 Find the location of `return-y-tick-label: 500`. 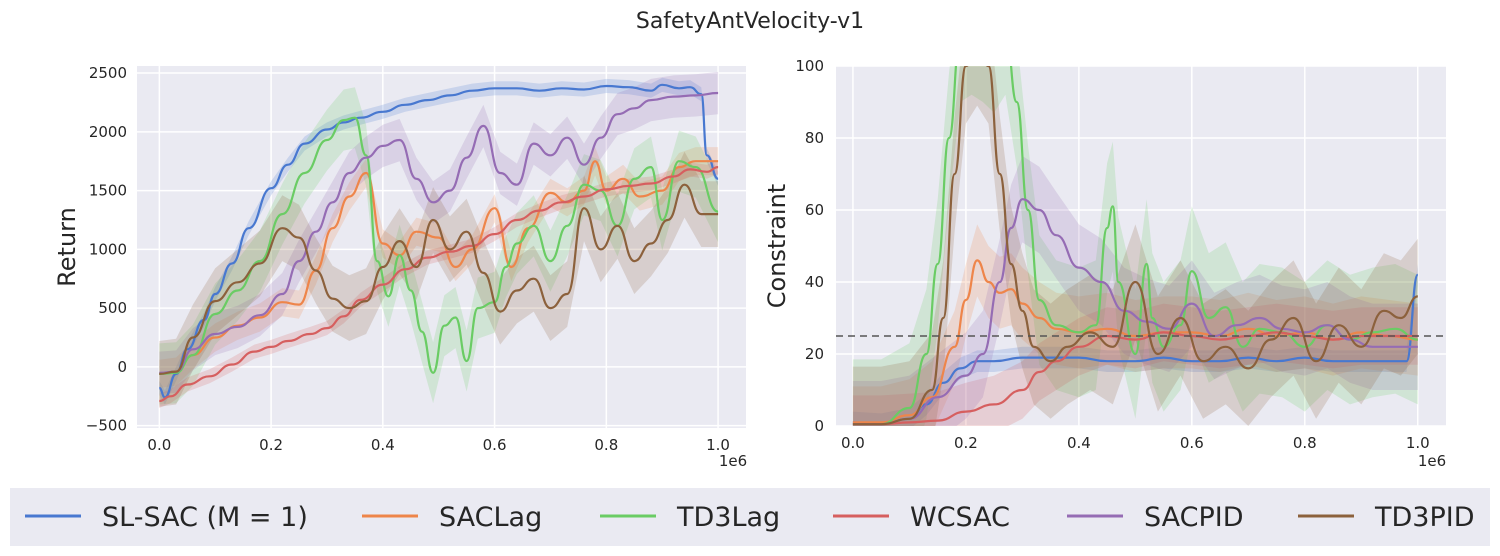

return-y-tick-label: 500 is located at coordinates (112, 308).